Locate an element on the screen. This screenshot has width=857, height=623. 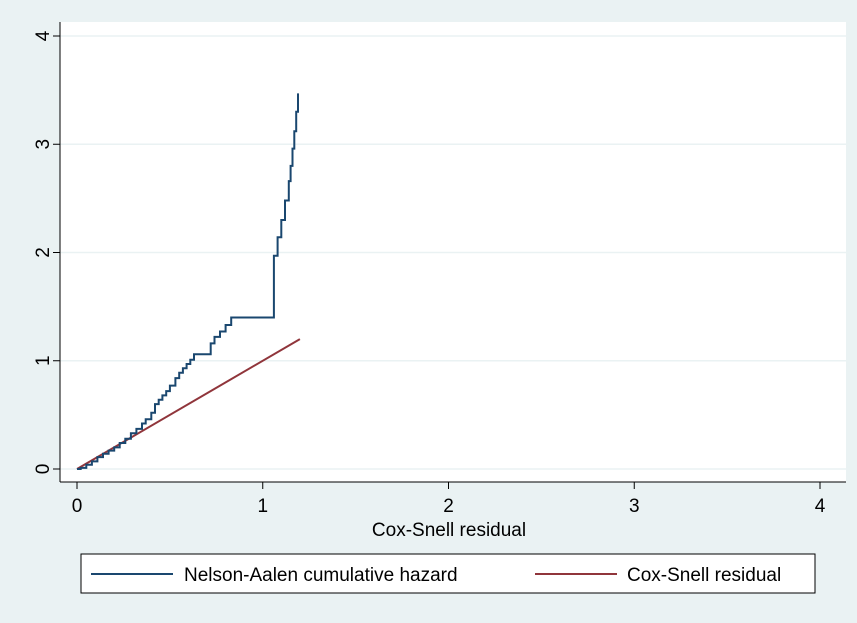
y-ticks: 0 1 2 3 4 is located at coordinates (46, 252).